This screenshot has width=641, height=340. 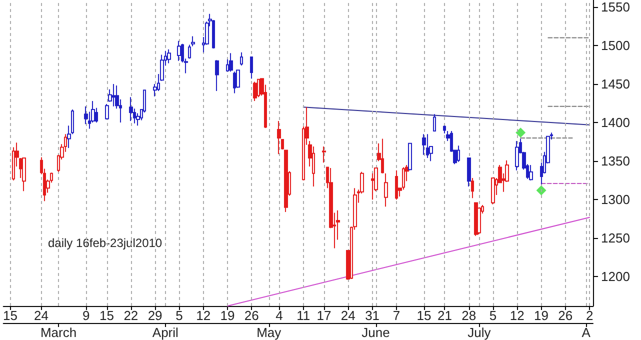 What do you see at coordinates (303, 315) in the screenshot?
I see `x-tick-label: 11` at bounding box center [303, 315].